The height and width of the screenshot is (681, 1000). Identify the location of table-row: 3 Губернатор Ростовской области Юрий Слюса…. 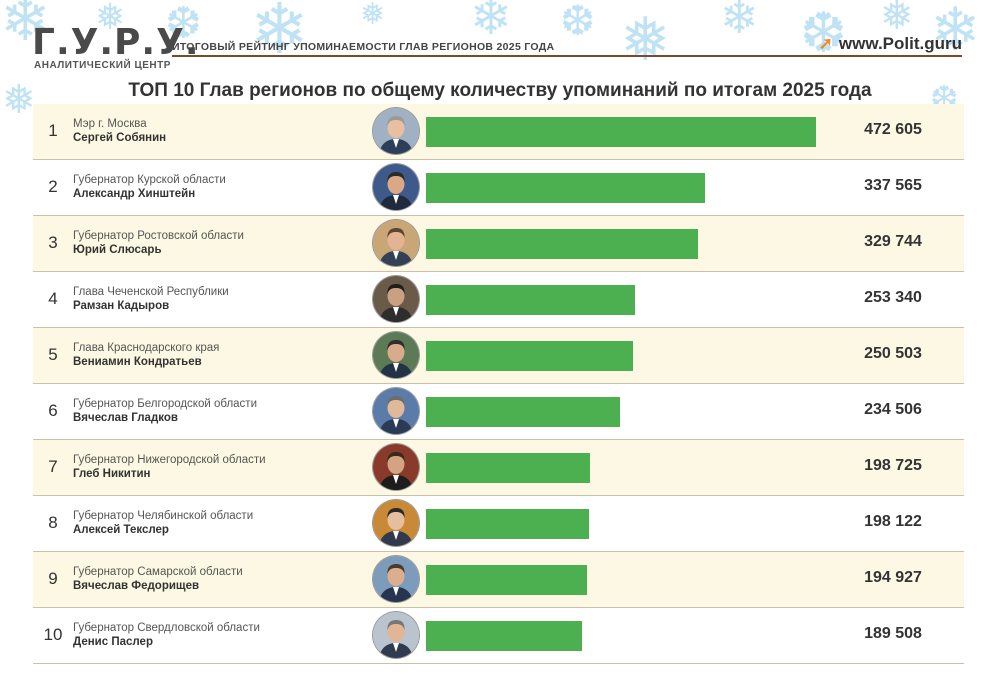
(498, 244).